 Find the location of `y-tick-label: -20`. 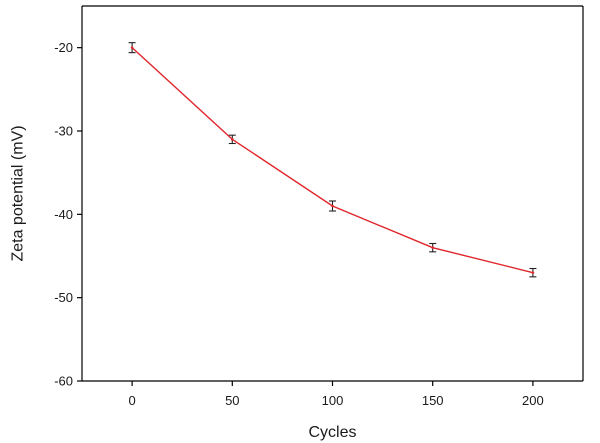

y-tick-label: -20 is located at coordinates (63, 47).